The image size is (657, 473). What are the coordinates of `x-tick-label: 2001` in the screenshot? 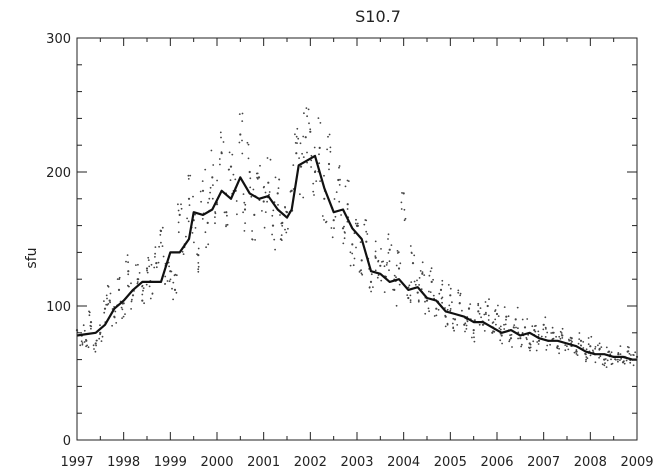 It's located at (263, 462).